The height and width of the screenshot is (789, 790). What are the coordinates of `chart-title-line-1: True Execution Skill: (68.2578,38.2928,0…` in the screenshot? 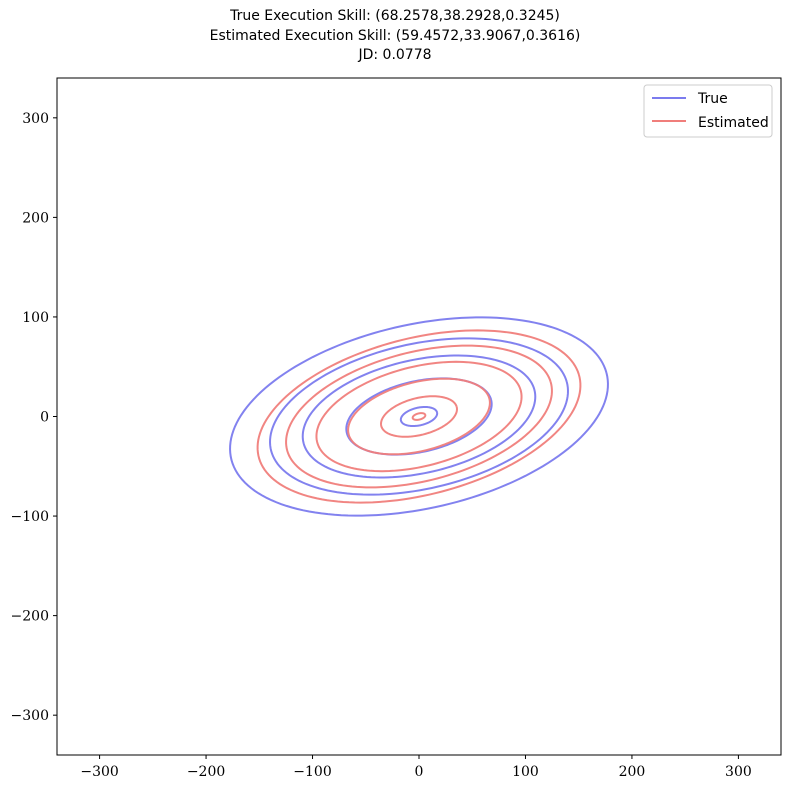 It's located at (395, 16).